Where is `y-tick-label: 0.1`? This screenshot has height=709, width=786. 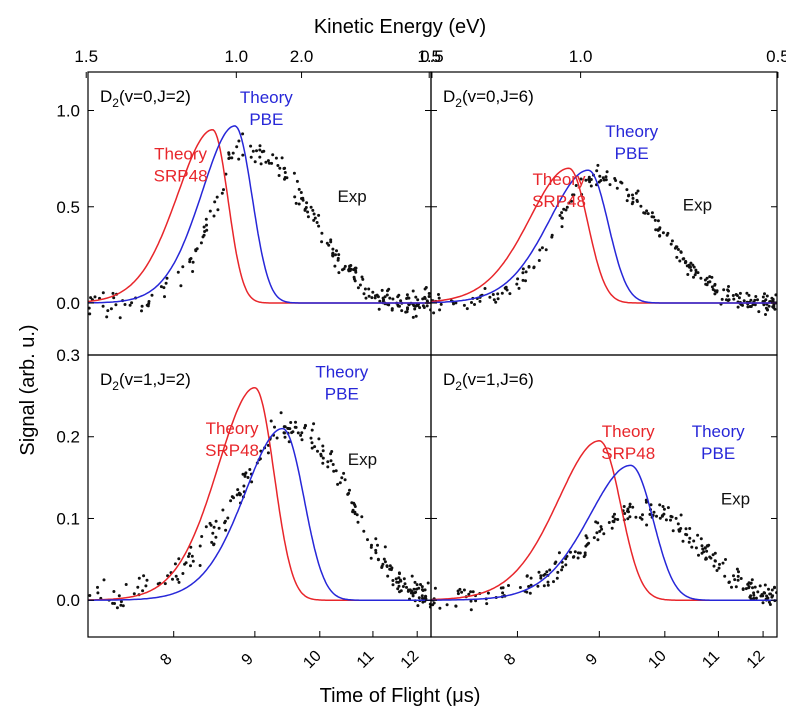 y-tick-label: 0.1 is located at coordinates (68, 518).